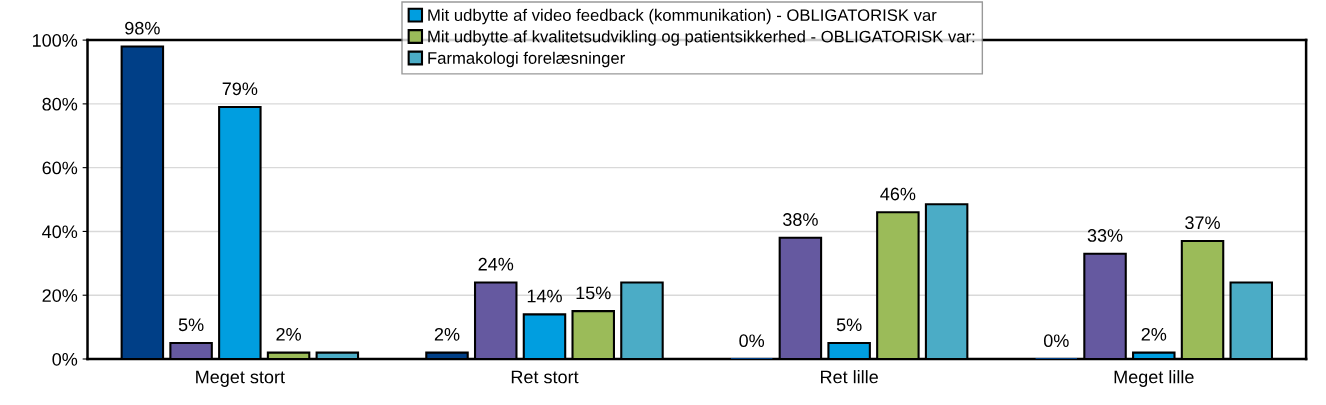 The width and height of the screenshot is (1326, 405). I want to click on legend-label: Mit udbytte af kvalitetsudvikling og patientsikkerhed - OBLIGATORISK var:, so click(701, 38).